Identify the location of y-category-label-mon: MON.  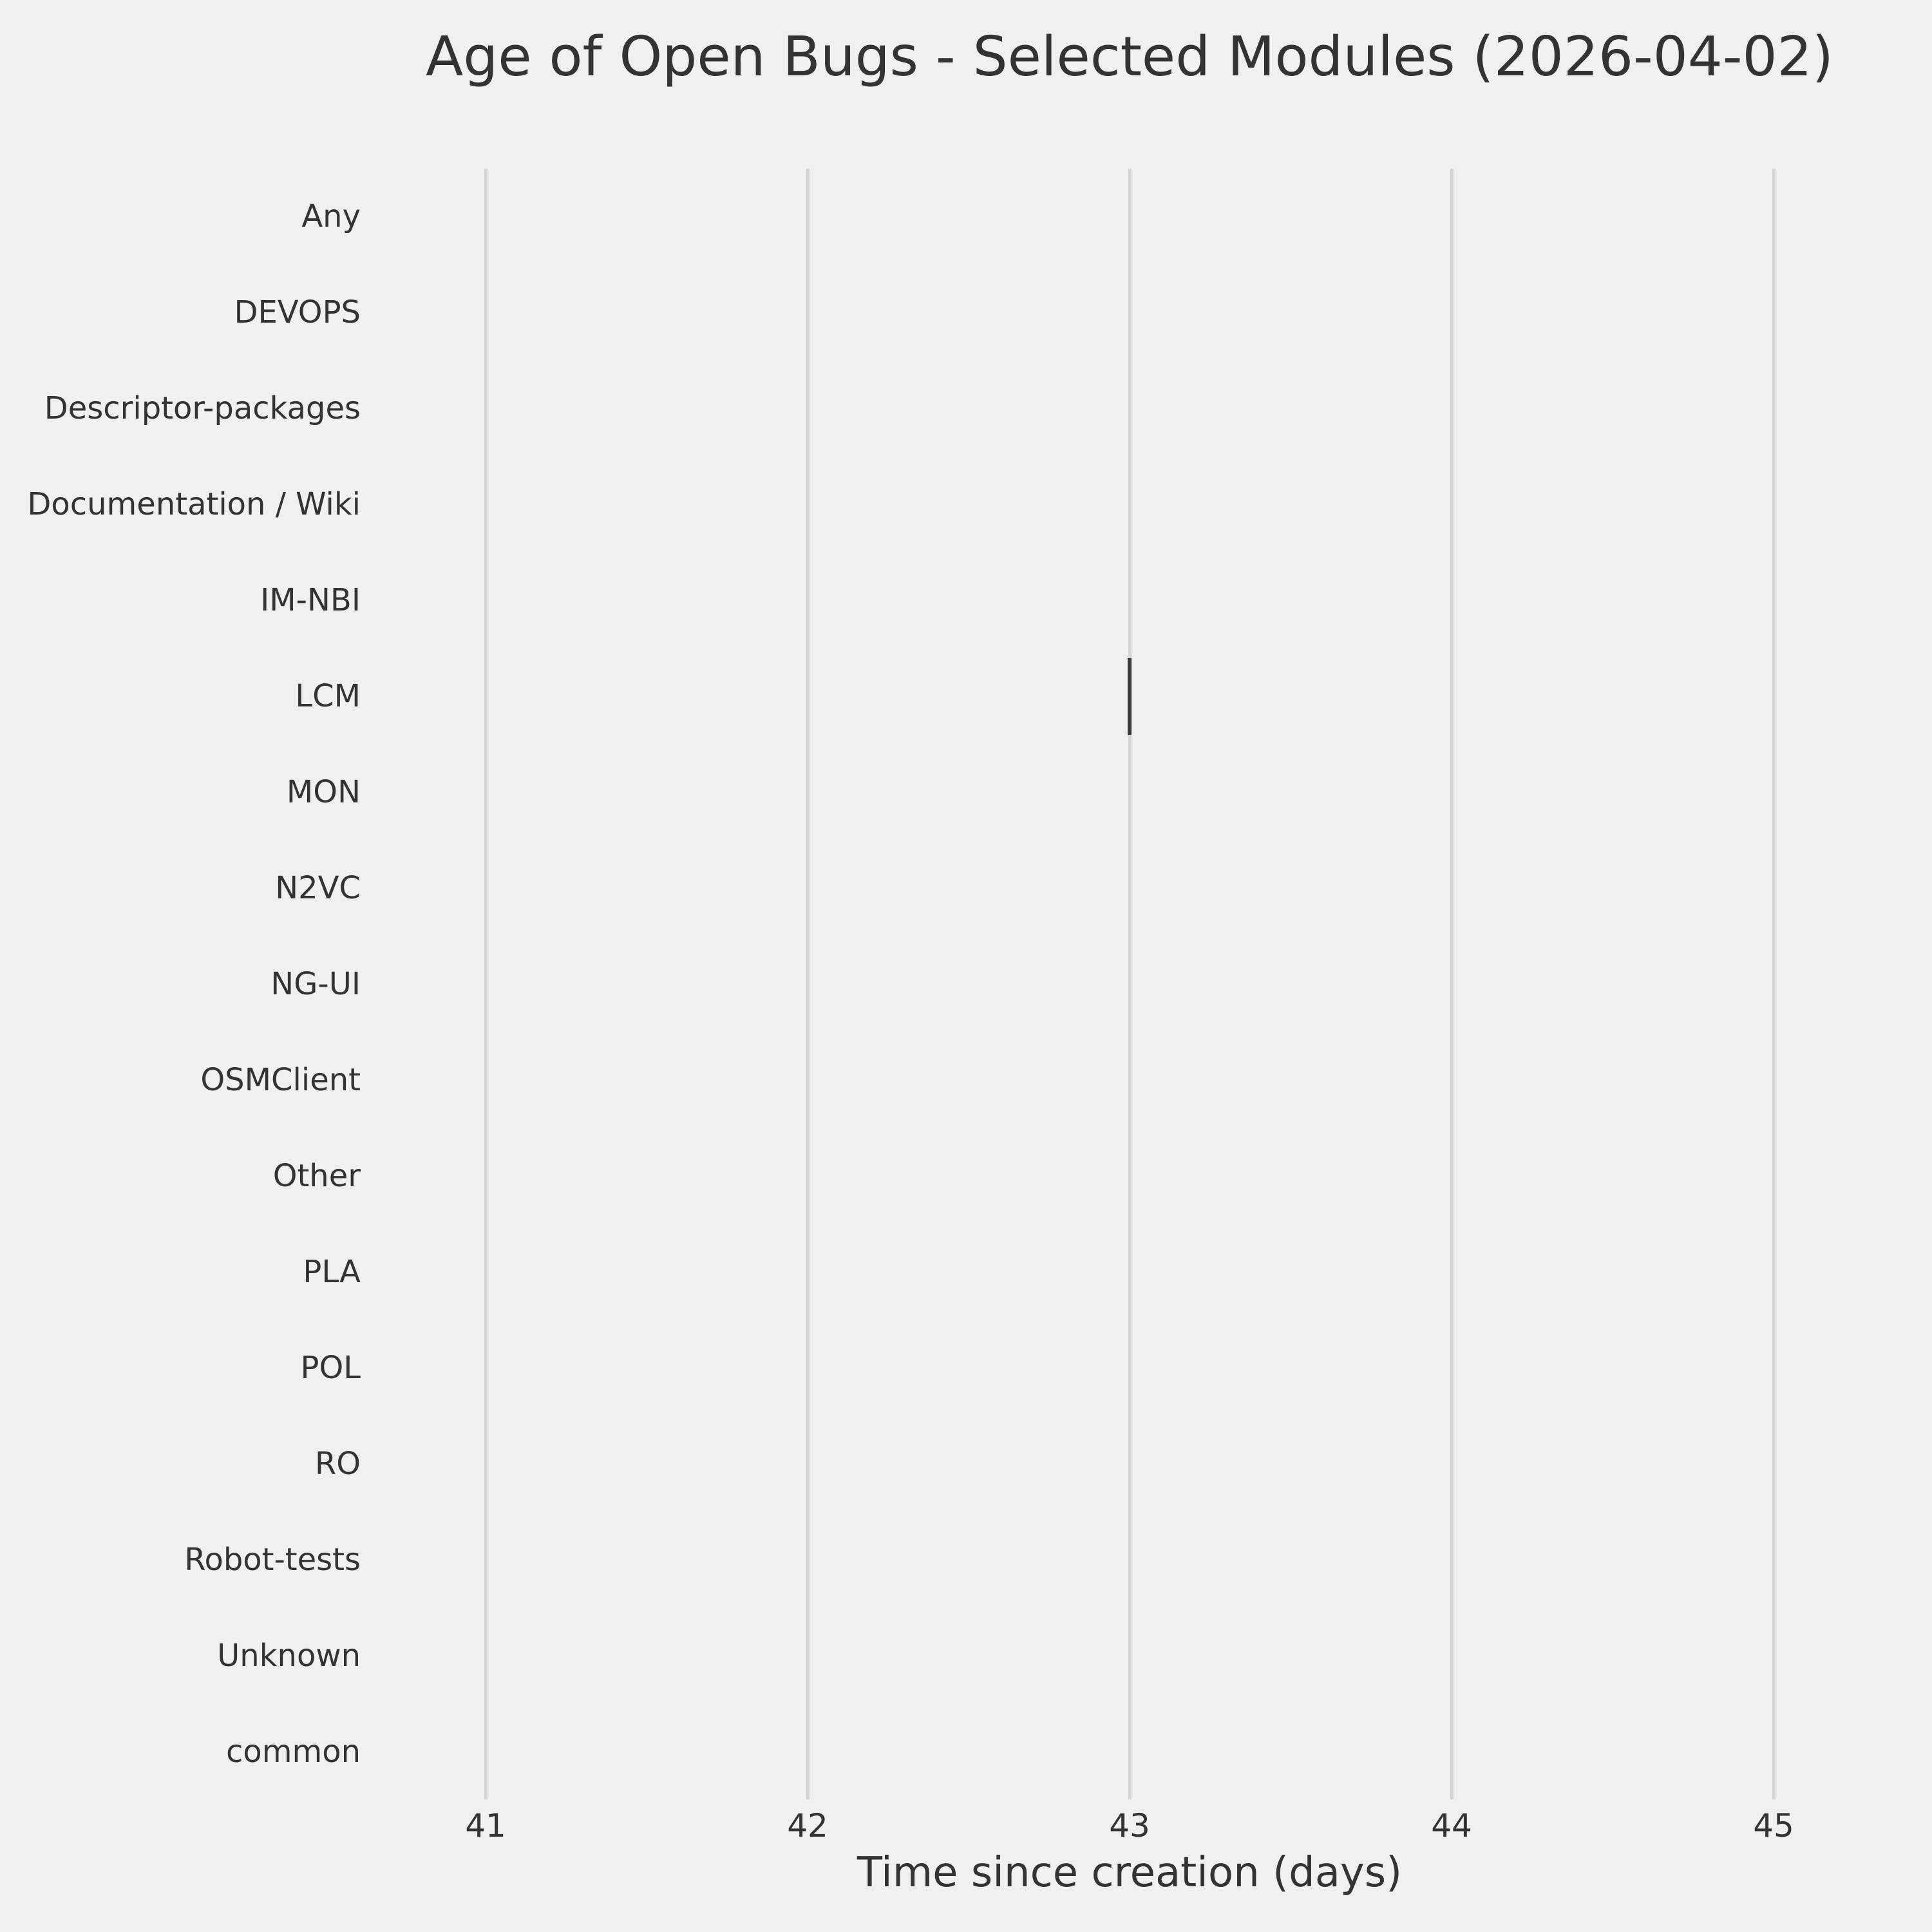
(323, 792).